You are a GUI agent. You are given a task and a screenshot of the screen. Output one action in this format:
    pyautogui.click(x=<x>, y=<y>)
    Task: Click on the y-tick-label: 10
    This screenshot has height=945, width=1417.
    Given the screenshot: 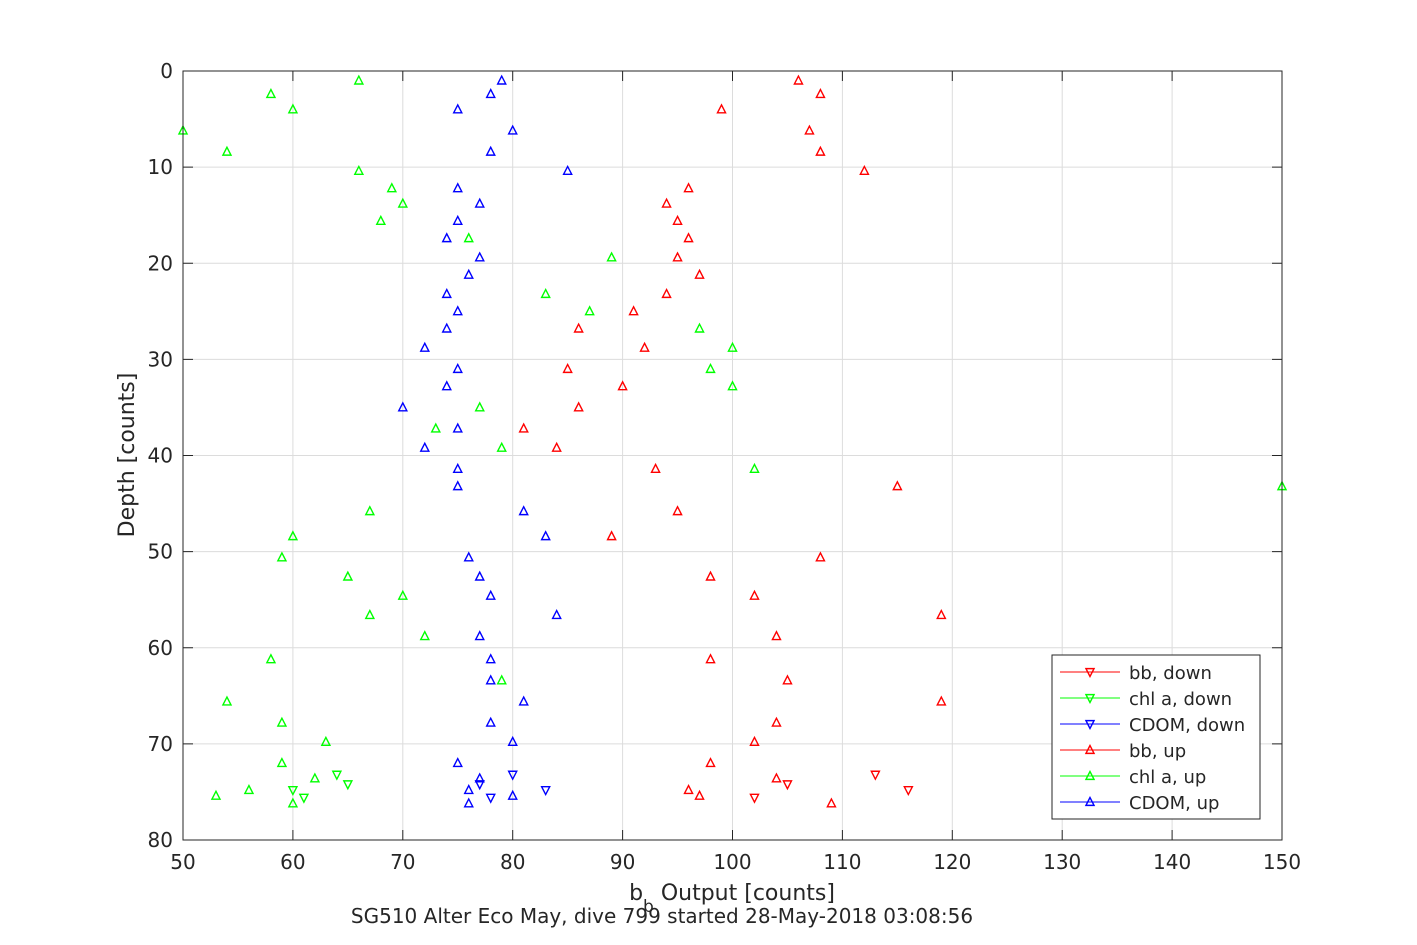 What is the action you would take?
    pyautogui.click(x=160, y=167)
    